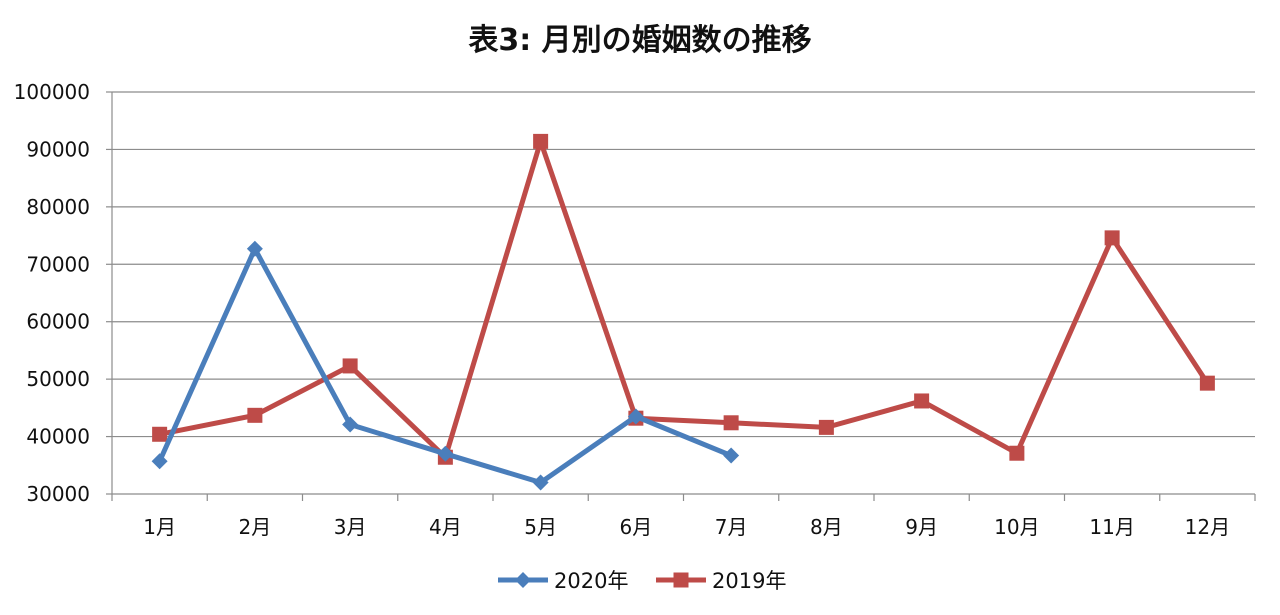 This screenshot has width=1280, height=615. What do you see at coordinates (255, 527) in the screenshot?
I see `x-tick-label: 2月` at bounding box center [255, 527].